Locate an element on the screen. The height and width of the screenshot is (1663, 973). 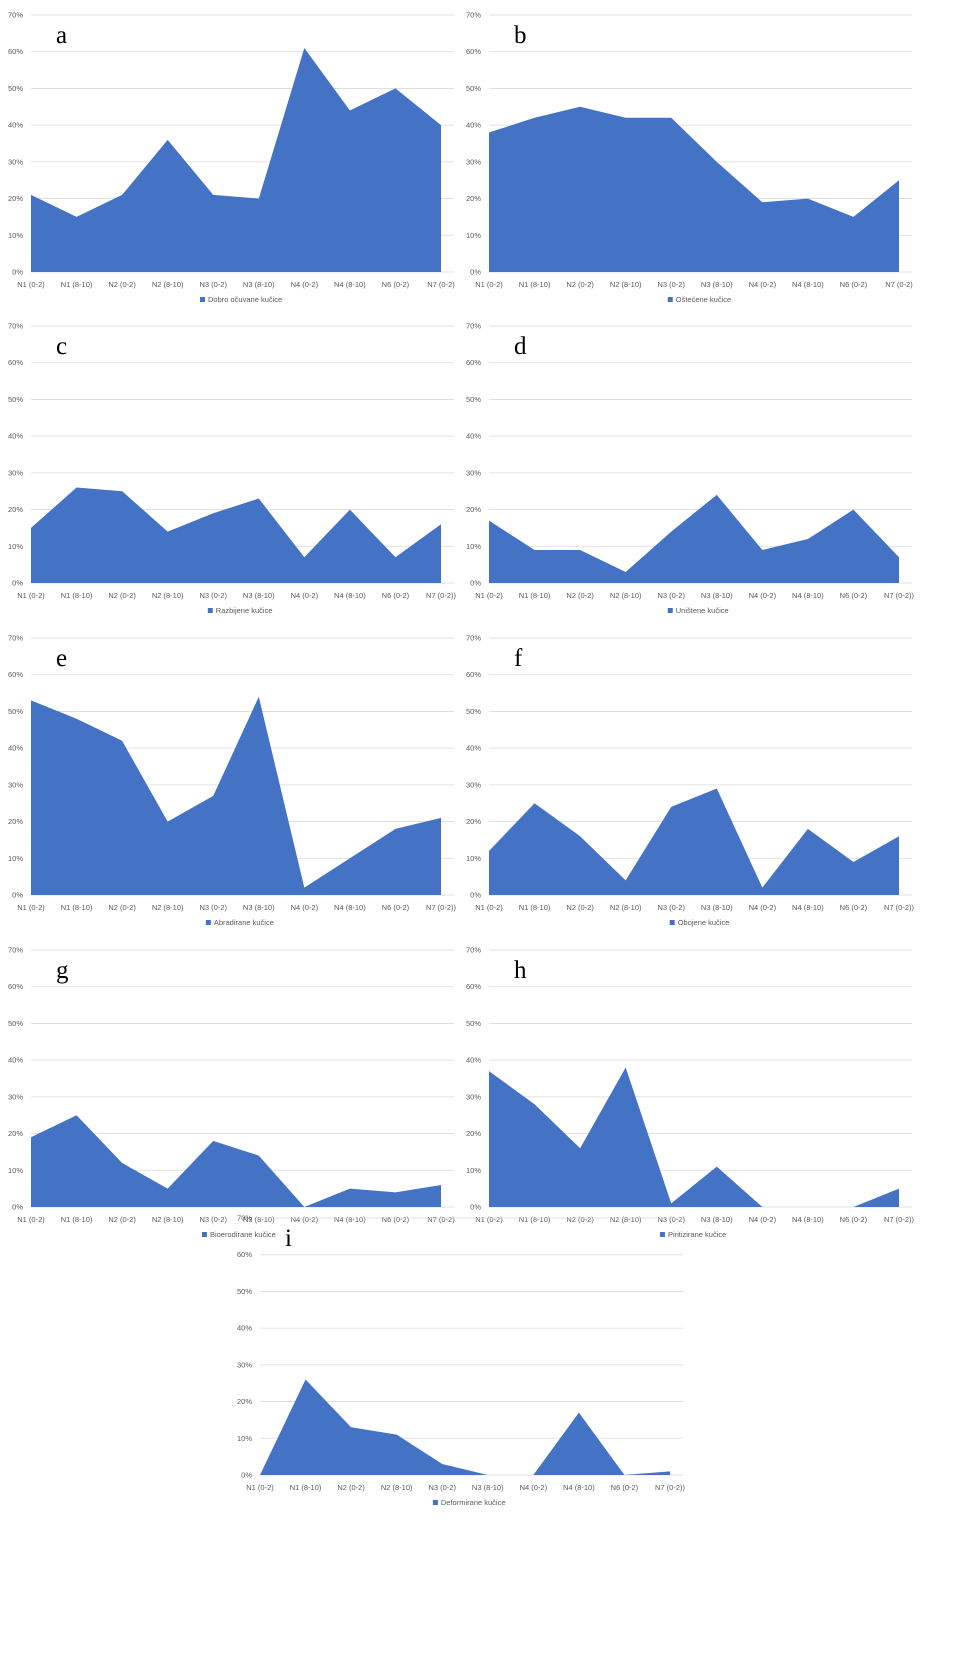
panel-label: d is located at coordinates (520, 346).